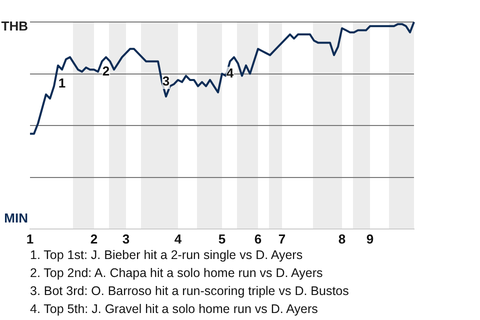 Image resolution: width=480 pixels, height=320 pixels. What do you see at coordinates (16, 218) in the screenshot?
I see `text: MIN` at bounding box center [16, 218].